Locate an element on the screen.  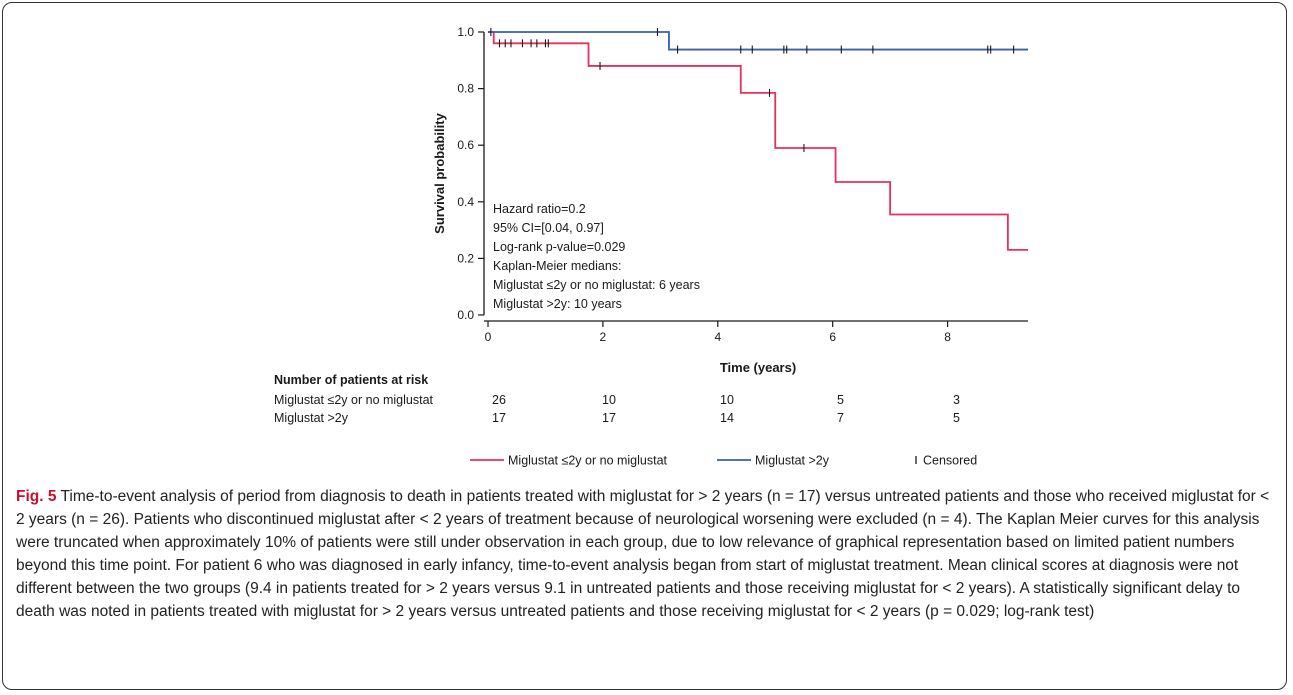
x-tick-label: 8 is located at coordinates (947, 337).